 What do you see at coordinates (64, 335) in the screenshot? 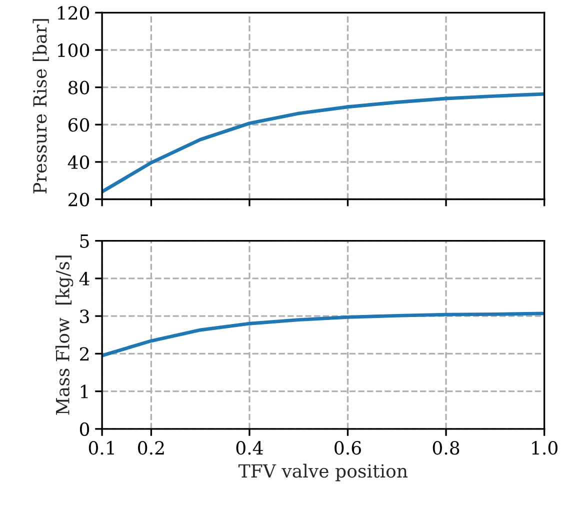
I see `y-axis-title: Mass Flow [kg/s]` at bounding box center [64, 335].